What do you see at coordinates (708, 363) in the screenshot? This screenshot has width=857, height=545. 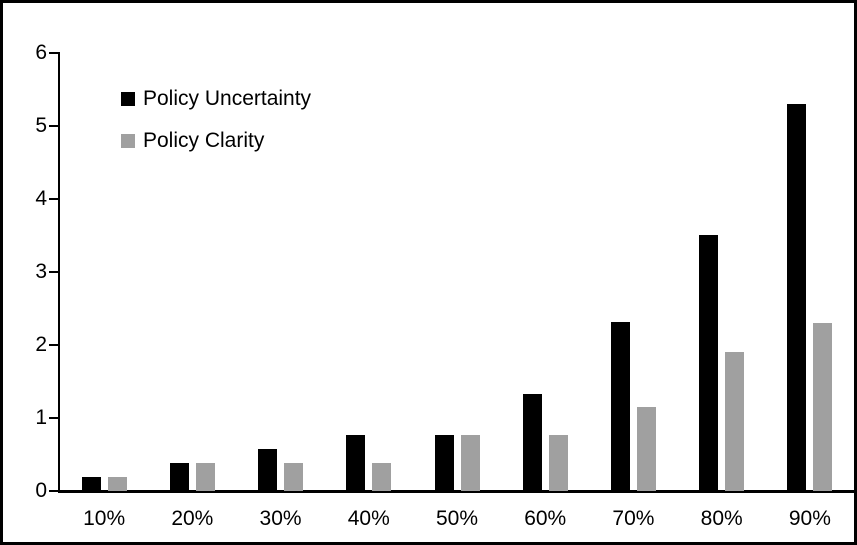 I see `bar-policy-uncertainty-80%` at bounding box center [708, 363].